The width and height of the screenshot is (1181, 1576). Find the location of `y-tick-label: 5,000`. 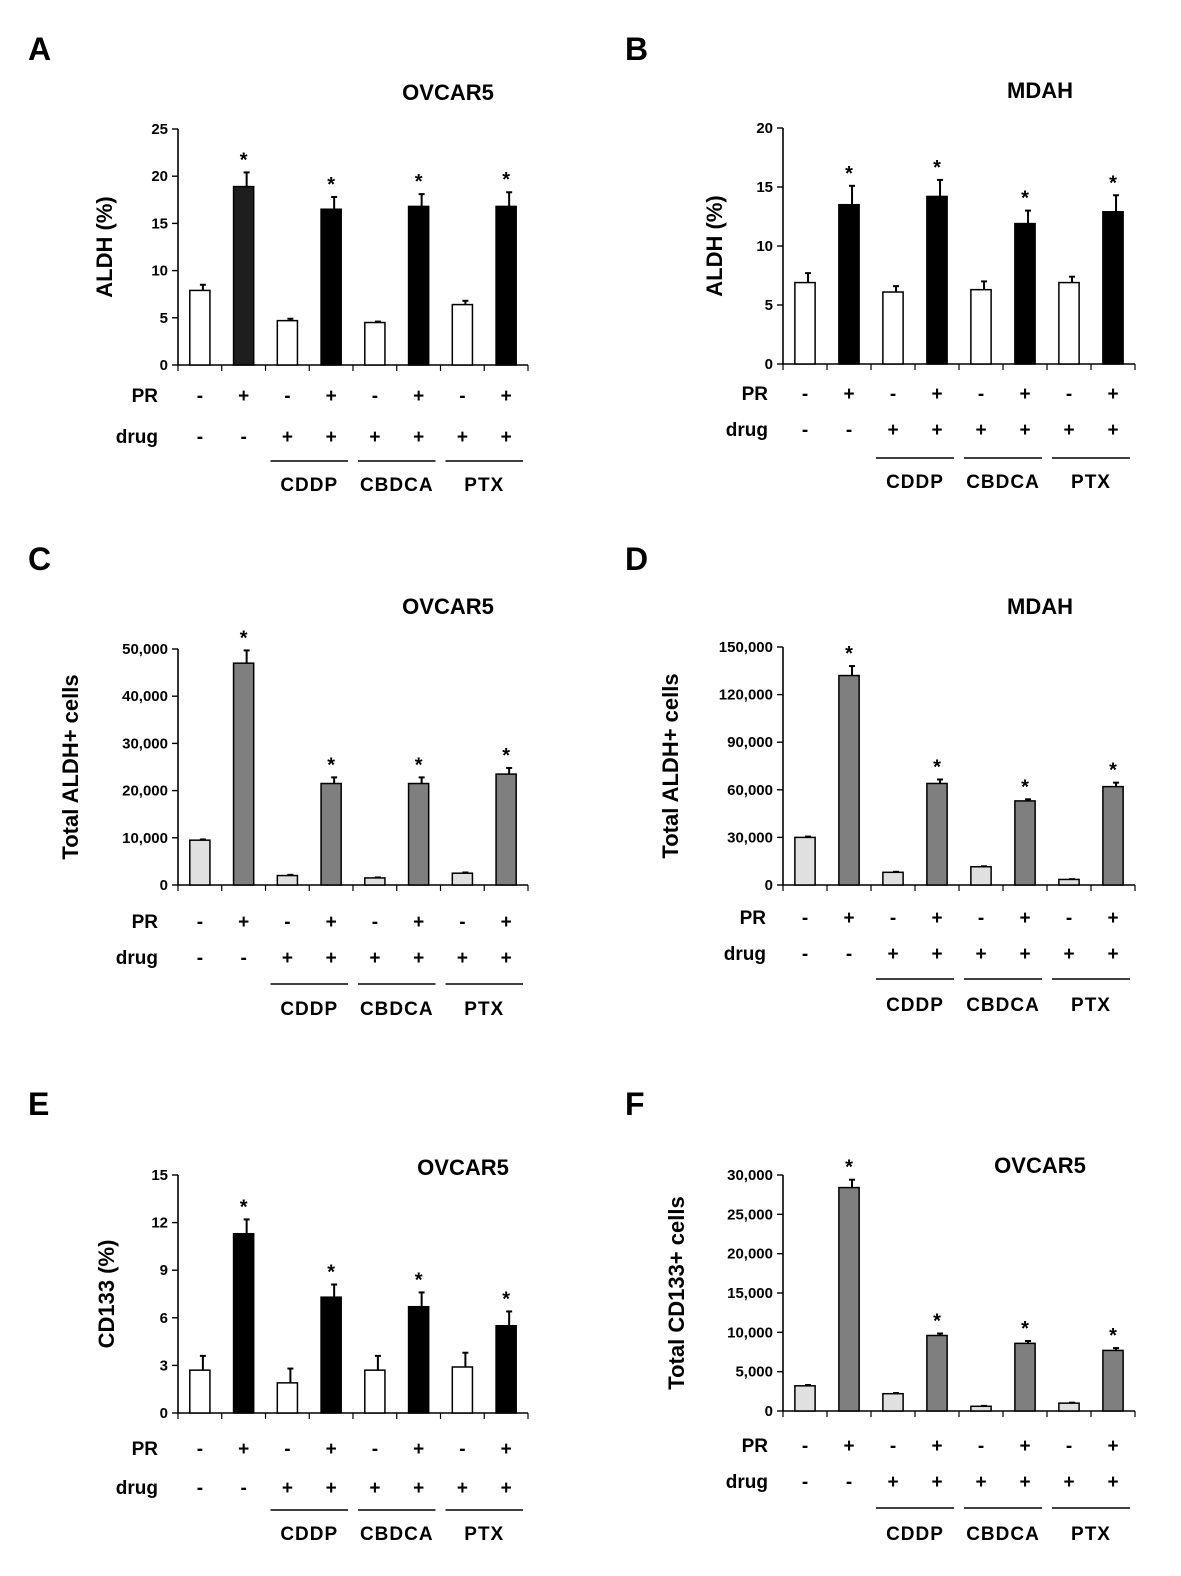

y-tick-label: 5,000 is located at coordinates (754, 1372).